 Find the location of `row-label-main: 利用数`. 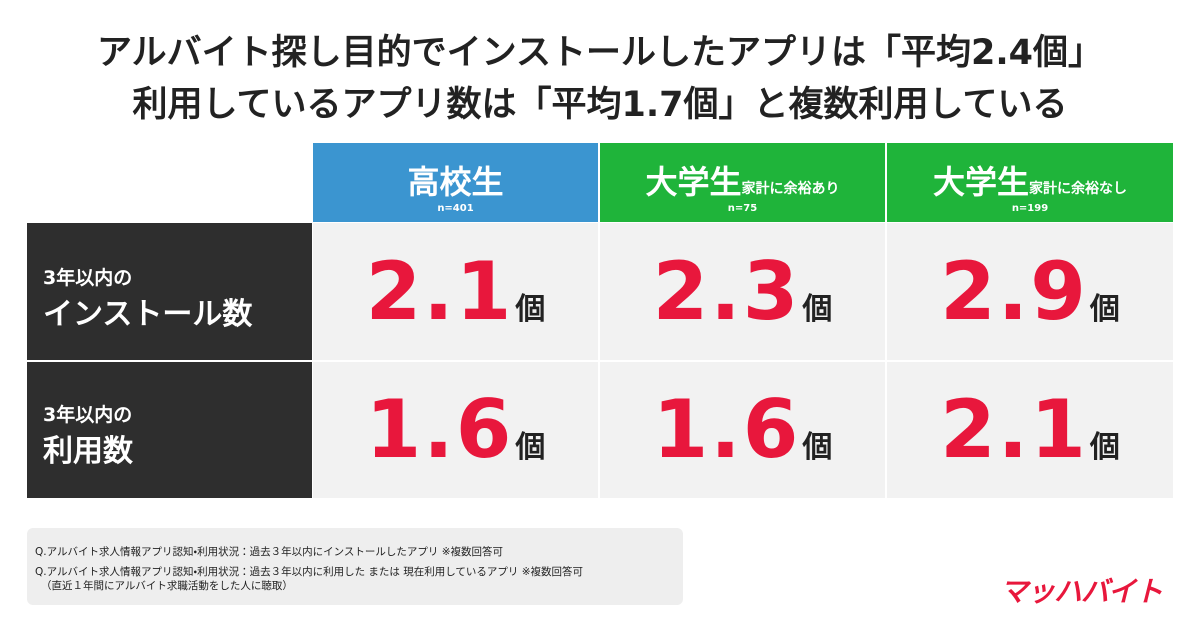

row-label-main: 利用数 is located at coordinates (88, 451).